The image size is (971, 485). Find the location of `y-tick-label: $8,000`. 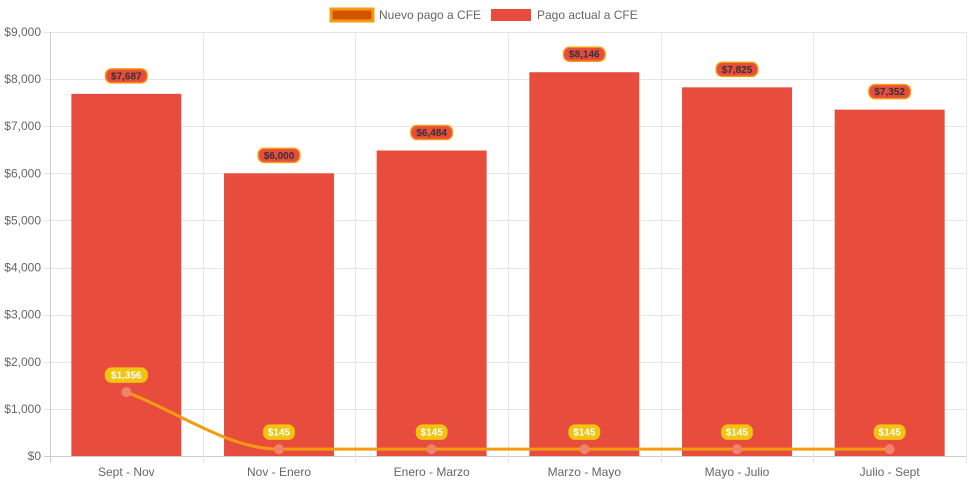

y-tick-label: $8,000 is located at coordinates (22, 79).